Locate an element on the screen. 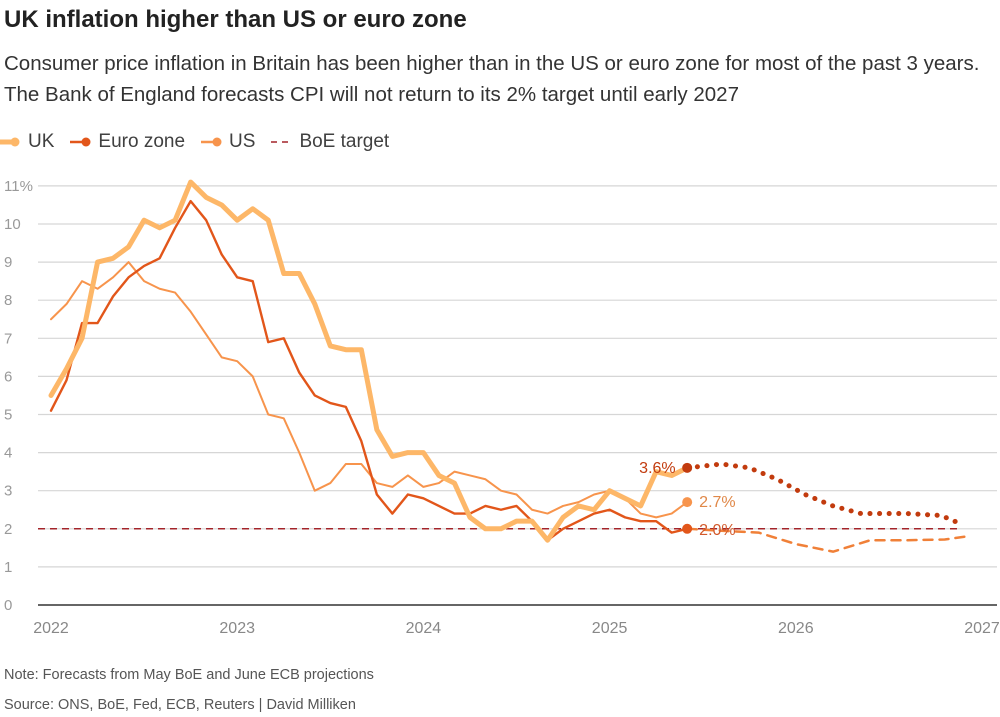  x-tick-label: 2024 is located at coordinates (424, 628).